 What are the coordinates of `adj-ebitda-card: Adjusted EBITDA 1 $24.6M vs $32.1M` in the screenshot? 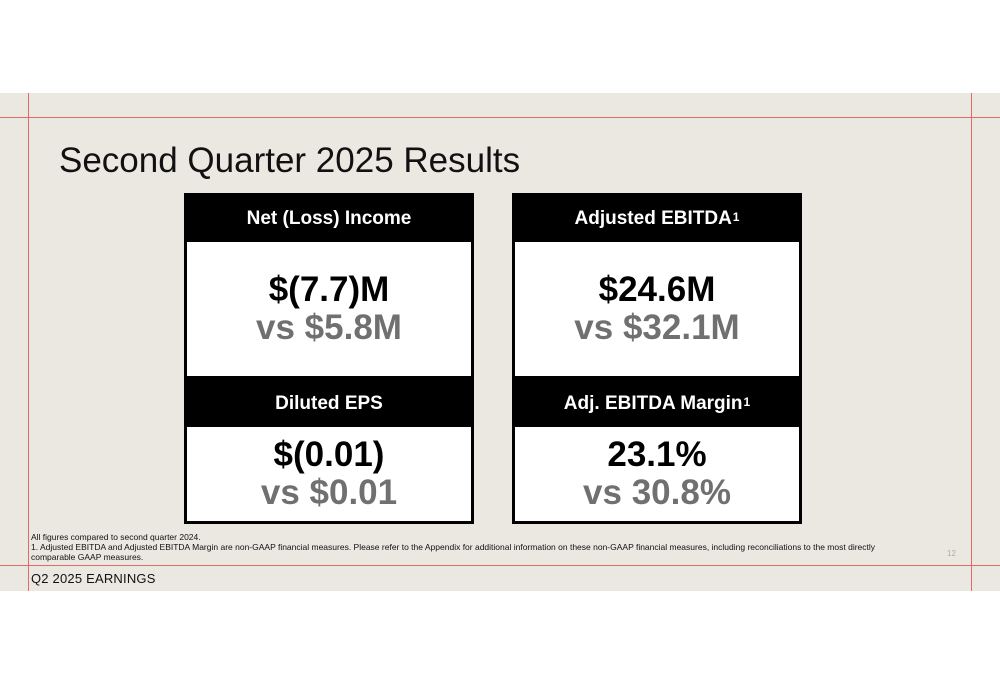 It's located at (657, 286).